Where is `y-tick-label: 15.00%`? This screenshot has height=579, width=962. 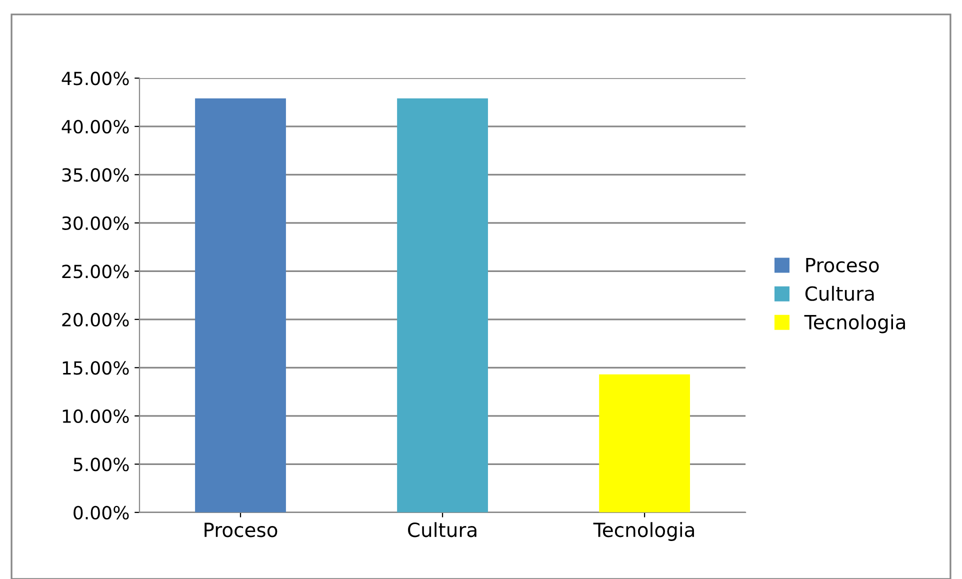 y-tick-label: 15.00% is located at coordinates (95, 368).